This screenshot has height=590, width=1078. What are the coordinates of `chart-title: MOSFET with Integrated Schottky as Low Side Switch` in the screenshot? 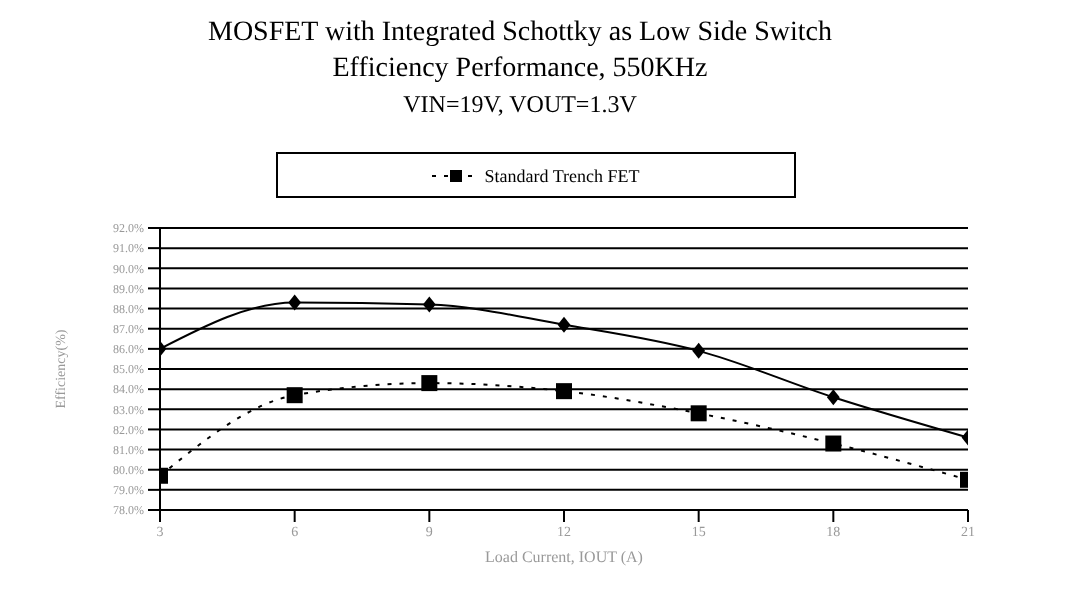 It's located at (520, 34).